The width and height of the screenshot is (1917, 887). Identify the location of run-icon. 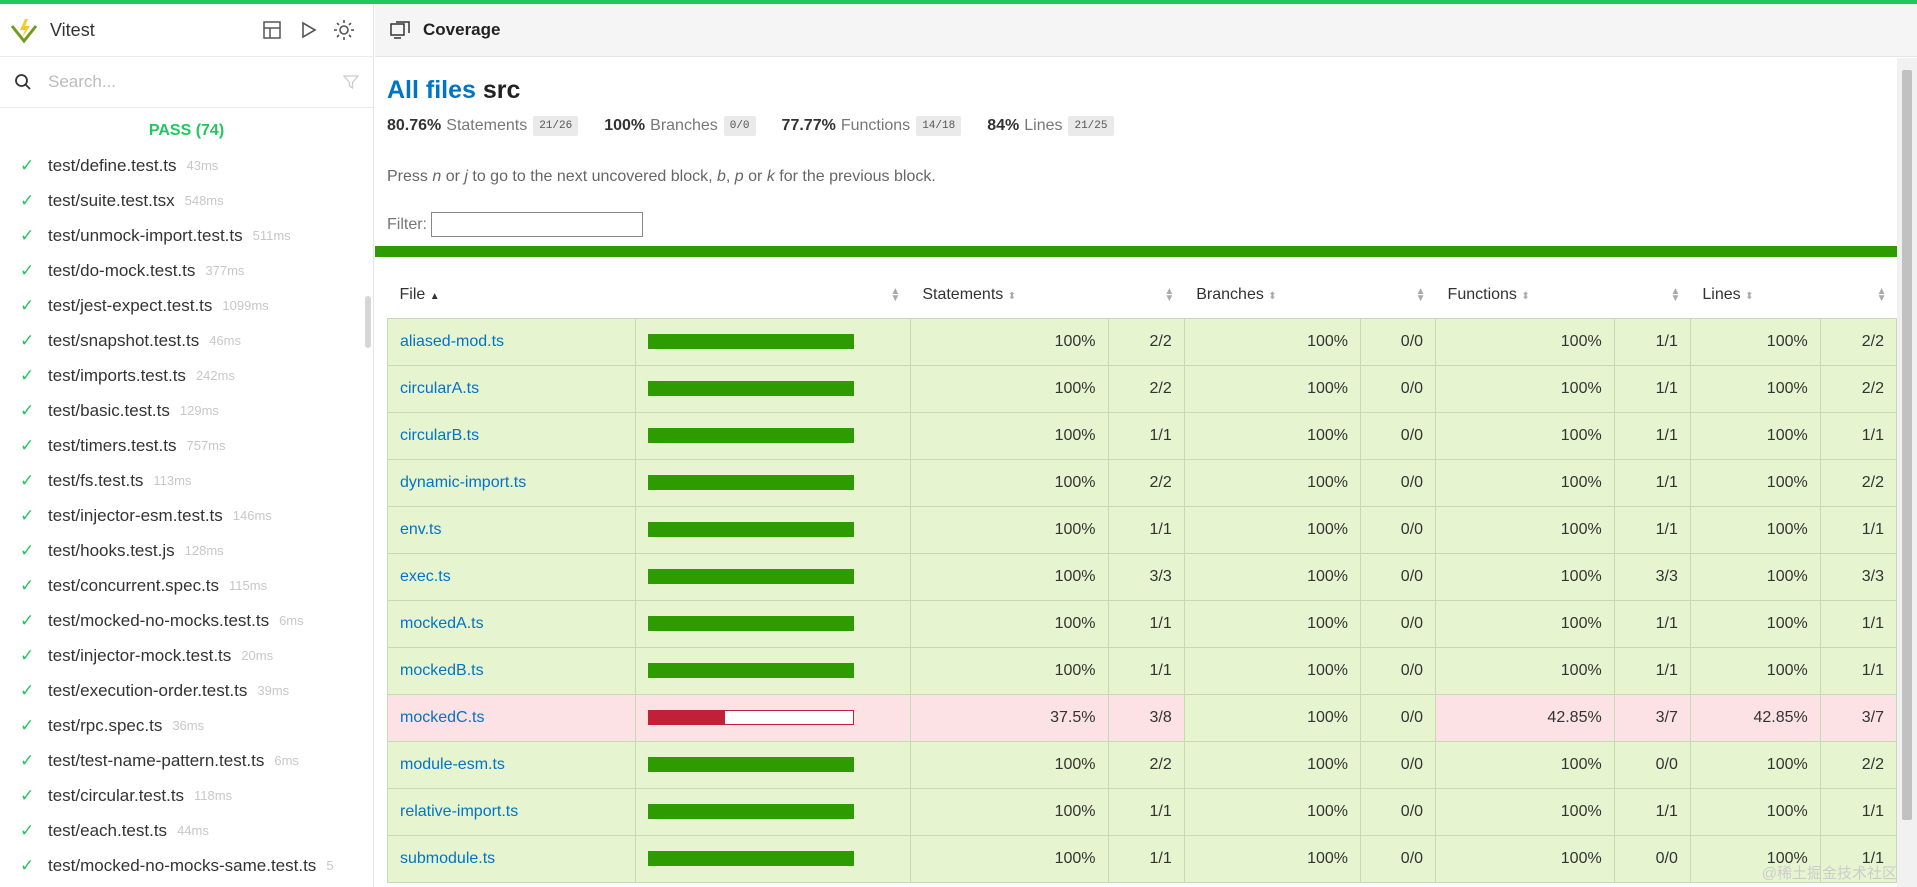
(308, 30).